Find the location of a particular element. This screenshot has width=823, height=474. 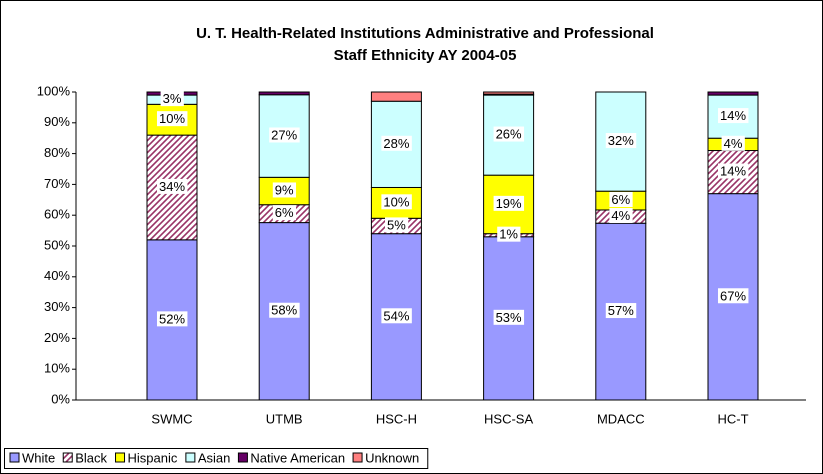

data-label: 3% is located at coordinates (172, 98).